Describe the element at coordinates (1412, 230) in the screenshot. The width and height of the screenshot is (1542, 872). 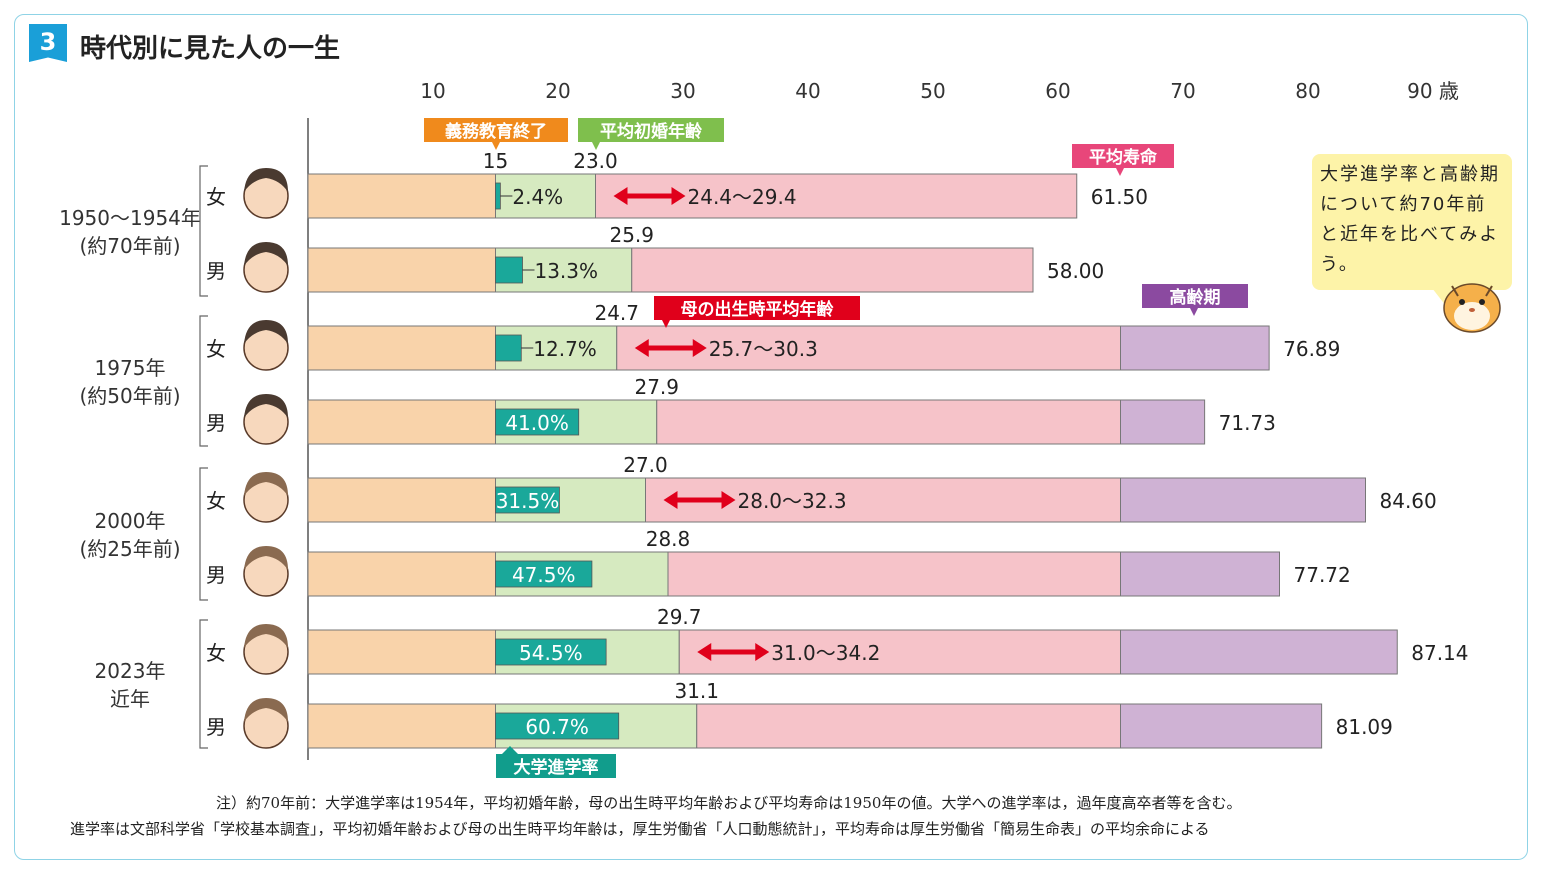
I see `speech-bubble: 大学進学率と高齢期について約70年前と近年を比べてみよう。` at that location.